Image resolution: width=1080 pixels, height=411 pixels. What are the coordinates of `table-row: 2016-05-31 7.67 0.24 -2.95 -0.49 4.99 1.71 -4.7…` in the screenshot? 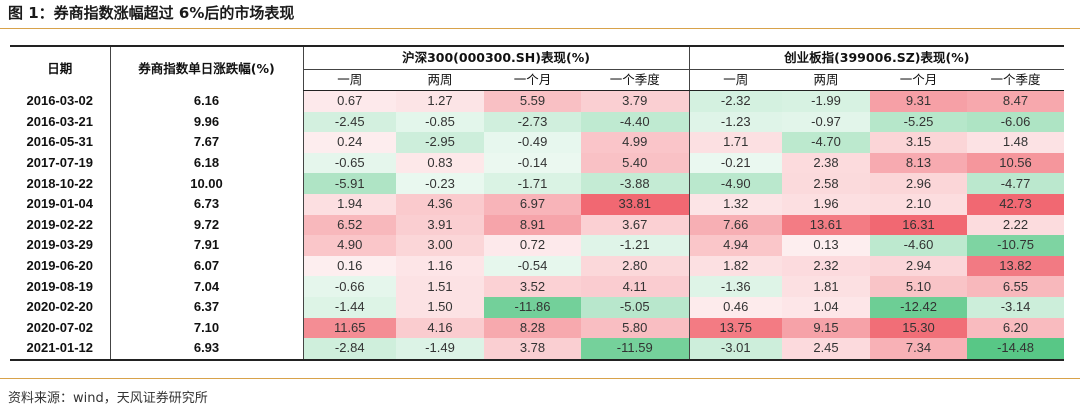 It's located at (537, 142).